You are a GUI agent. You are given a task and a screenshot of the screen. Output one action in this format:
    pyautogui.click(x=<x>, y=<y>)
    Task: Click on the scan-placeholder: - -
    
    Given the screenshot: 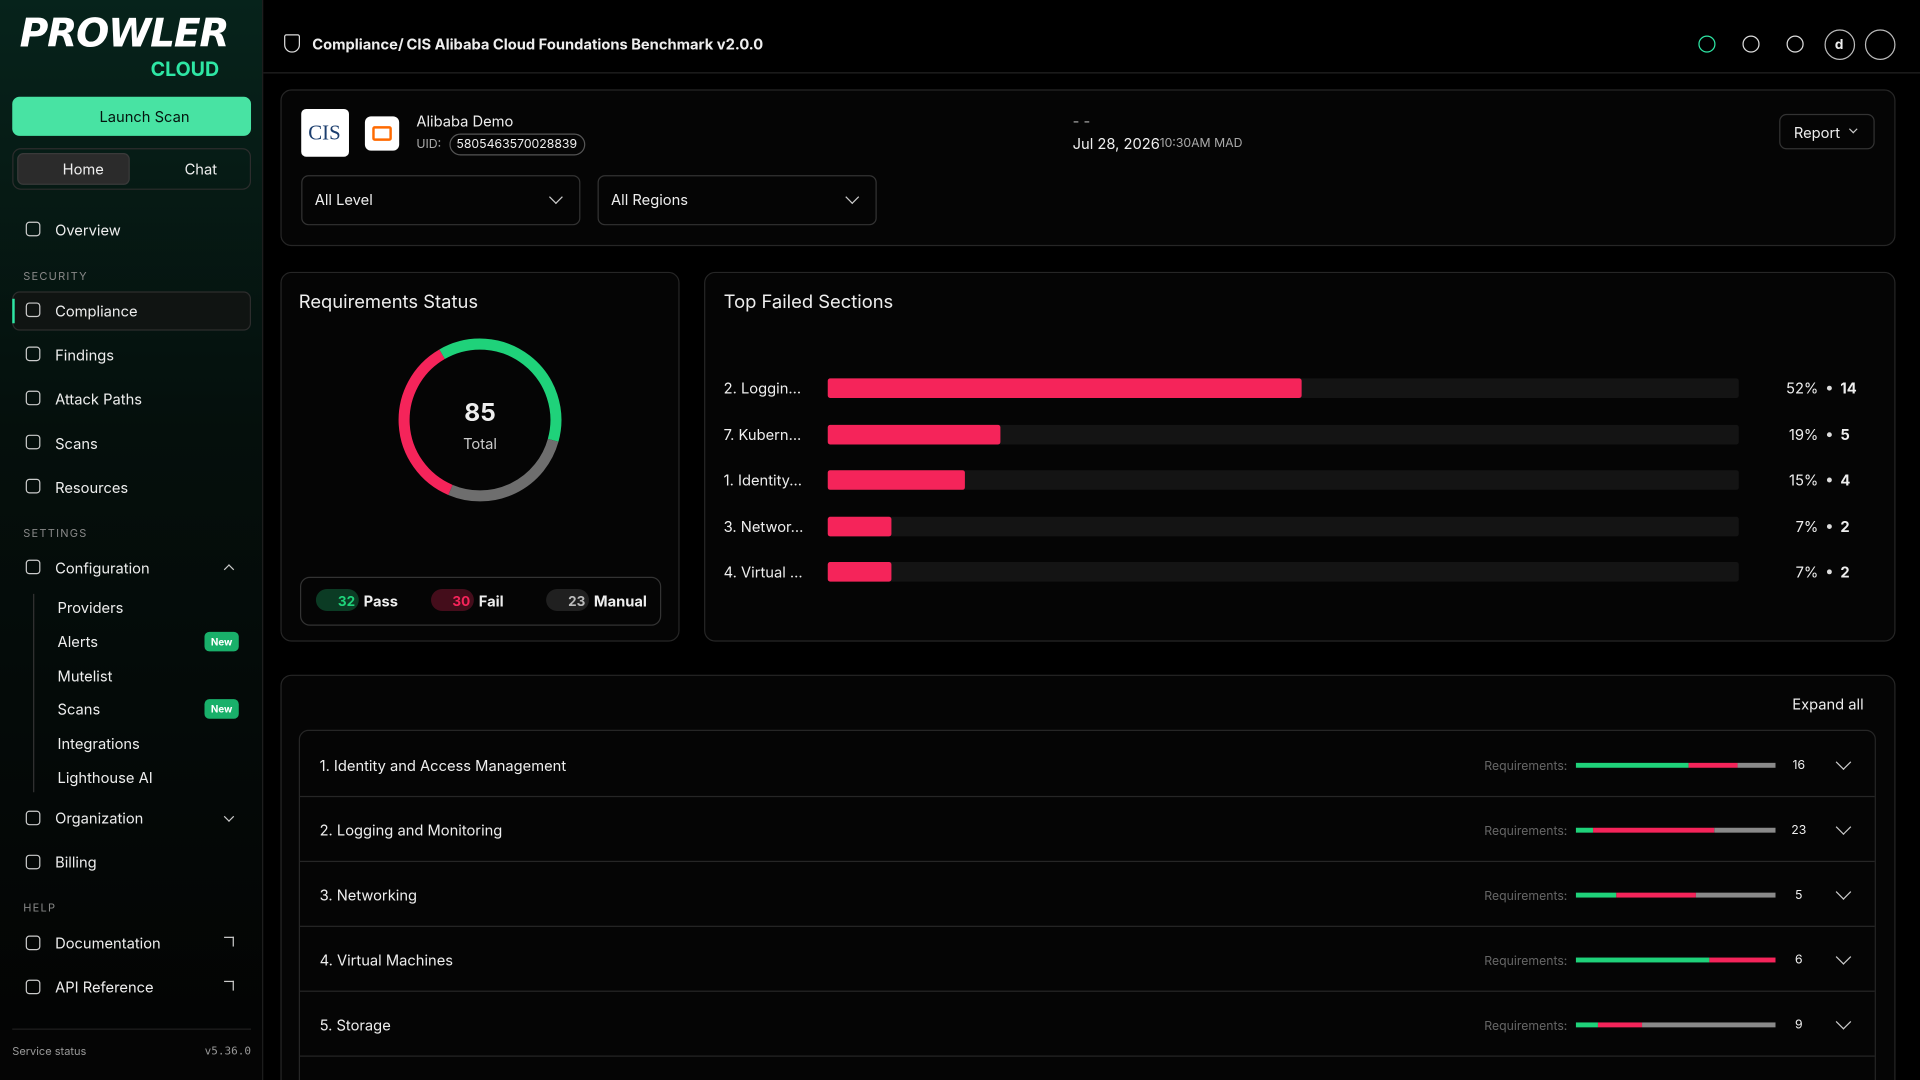 What is the action you would take?
    pyautogui.click(x=1081, y=121)
    